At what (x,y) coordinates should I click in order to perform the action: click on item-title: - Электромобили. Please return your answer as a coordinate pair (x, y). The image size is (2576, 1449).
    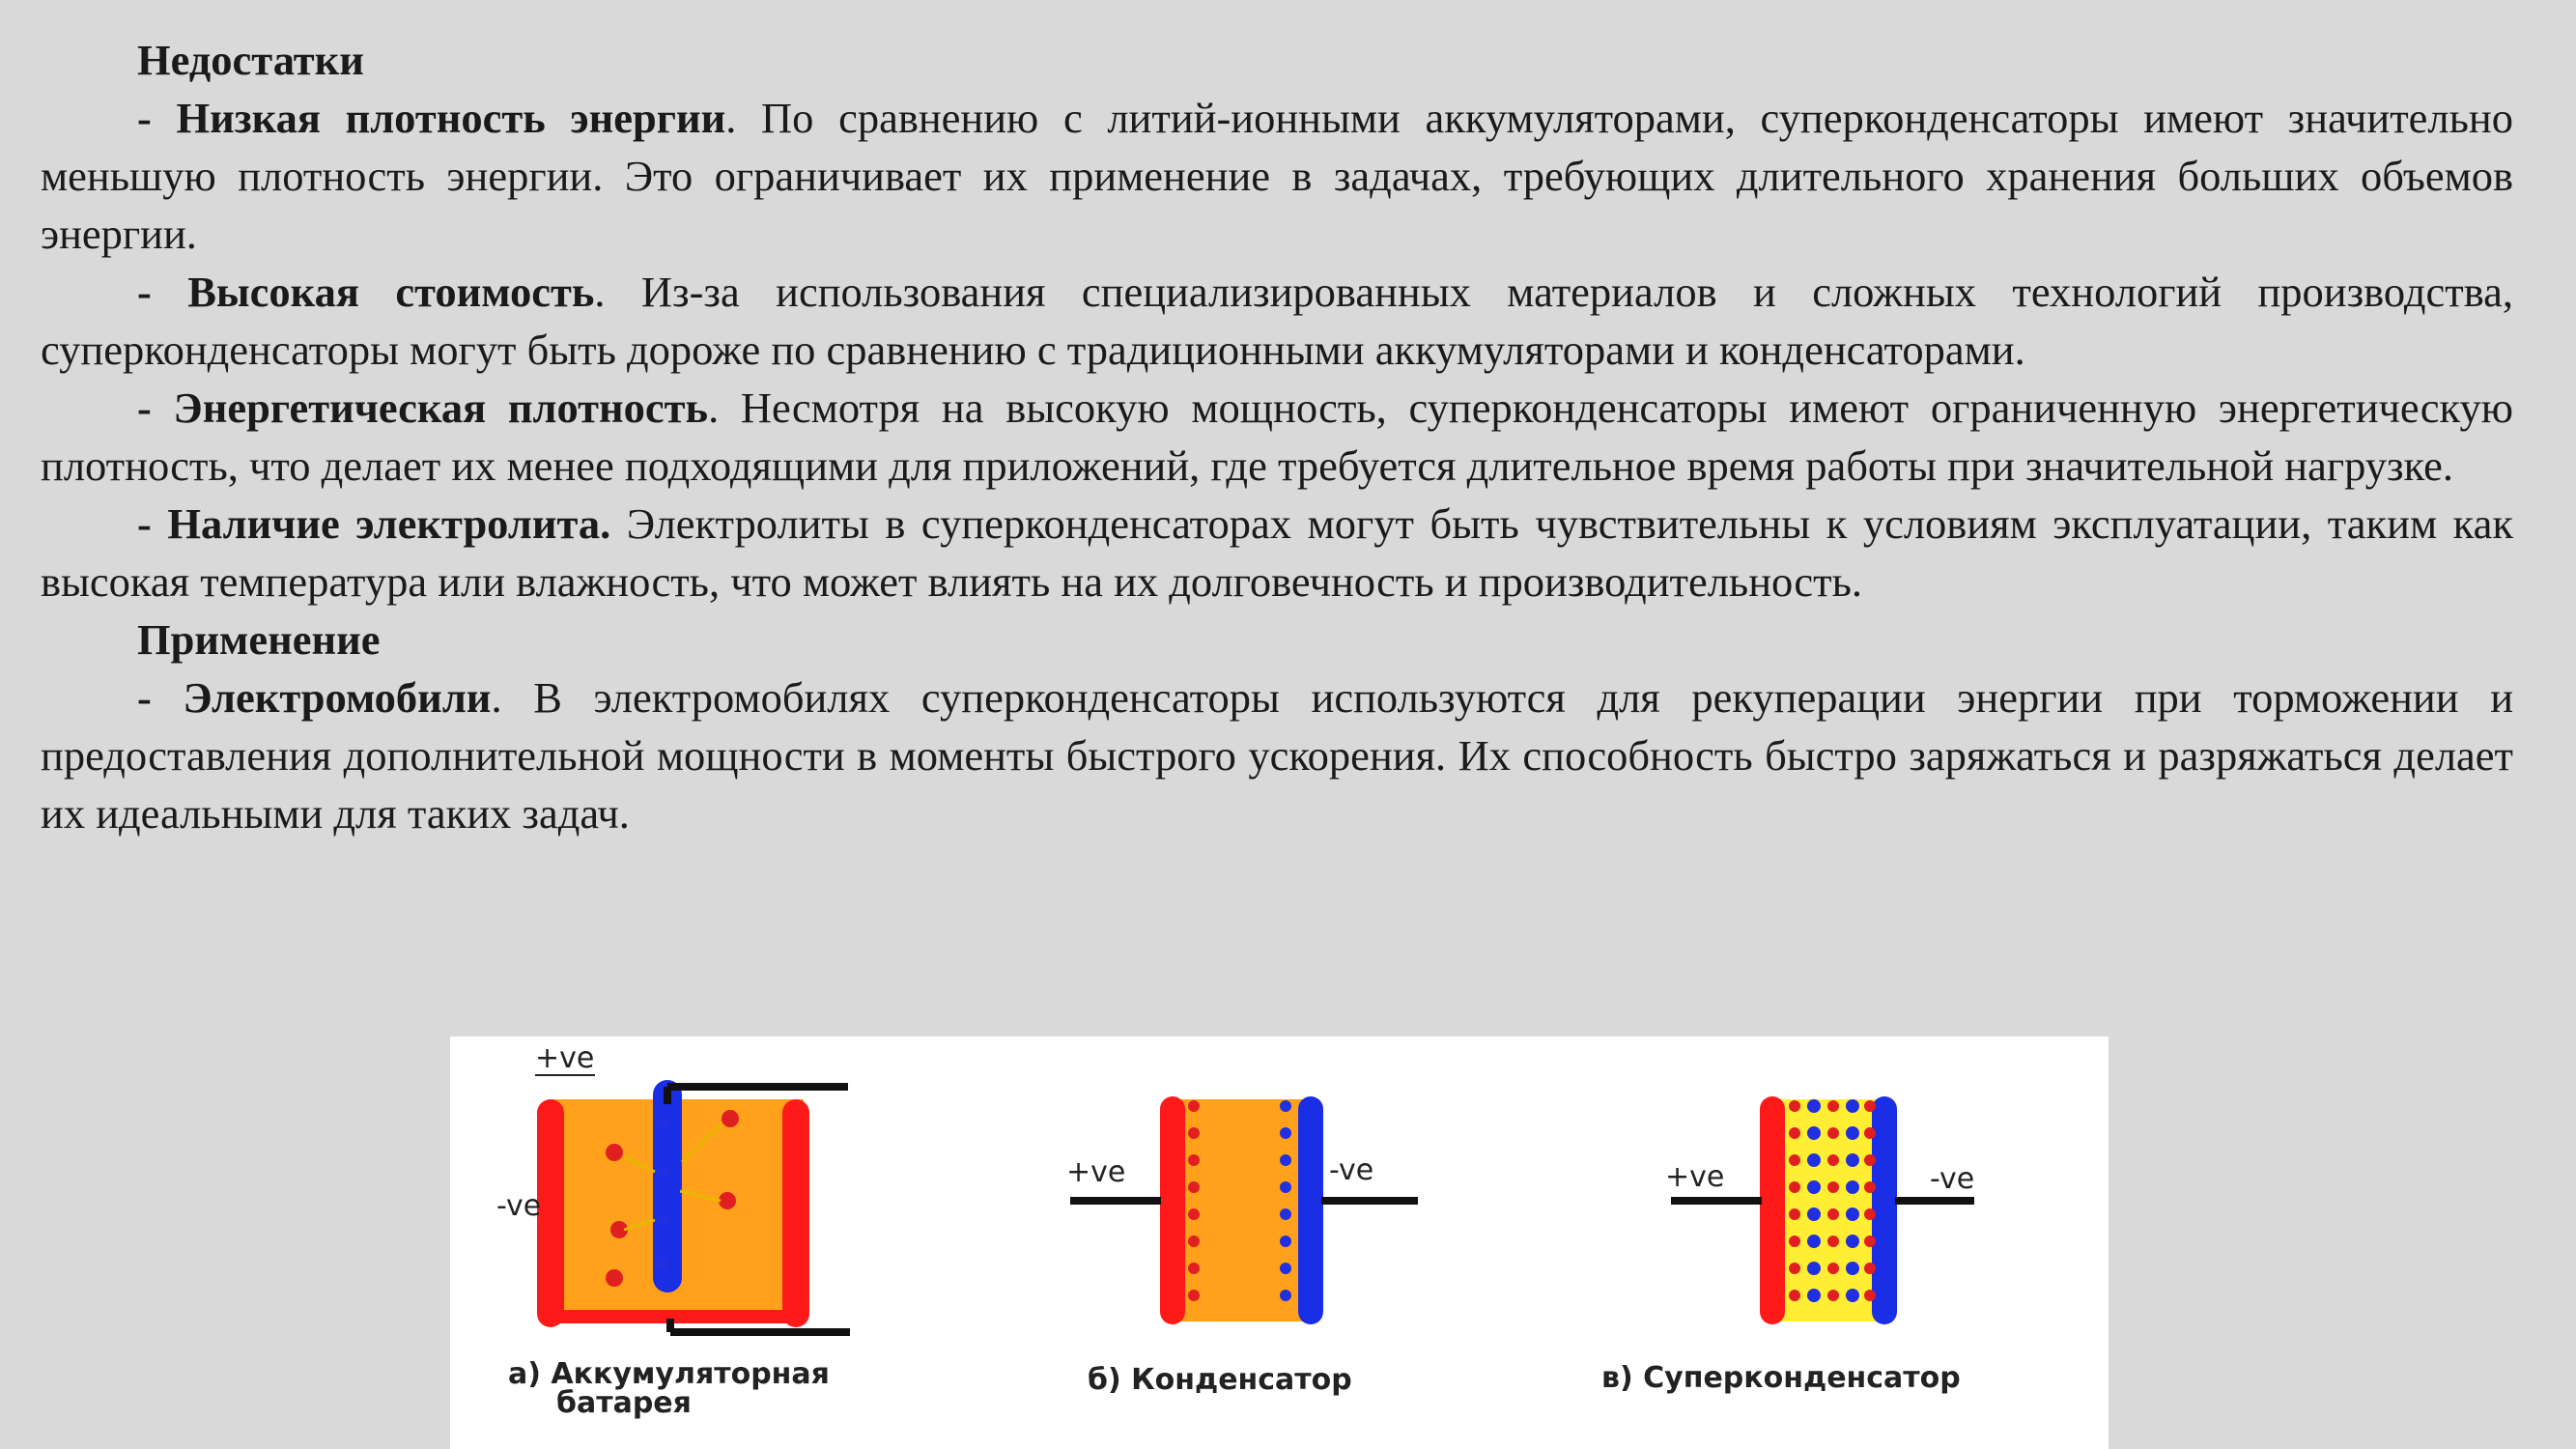
    Looking at the image, I should click on (314, 697).